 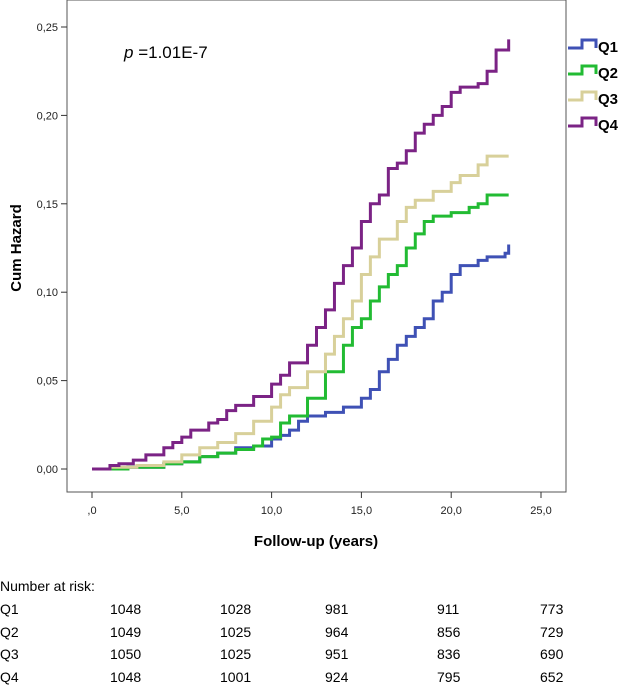 I want to click on risk-count: 911, so click(x=448, y=609).